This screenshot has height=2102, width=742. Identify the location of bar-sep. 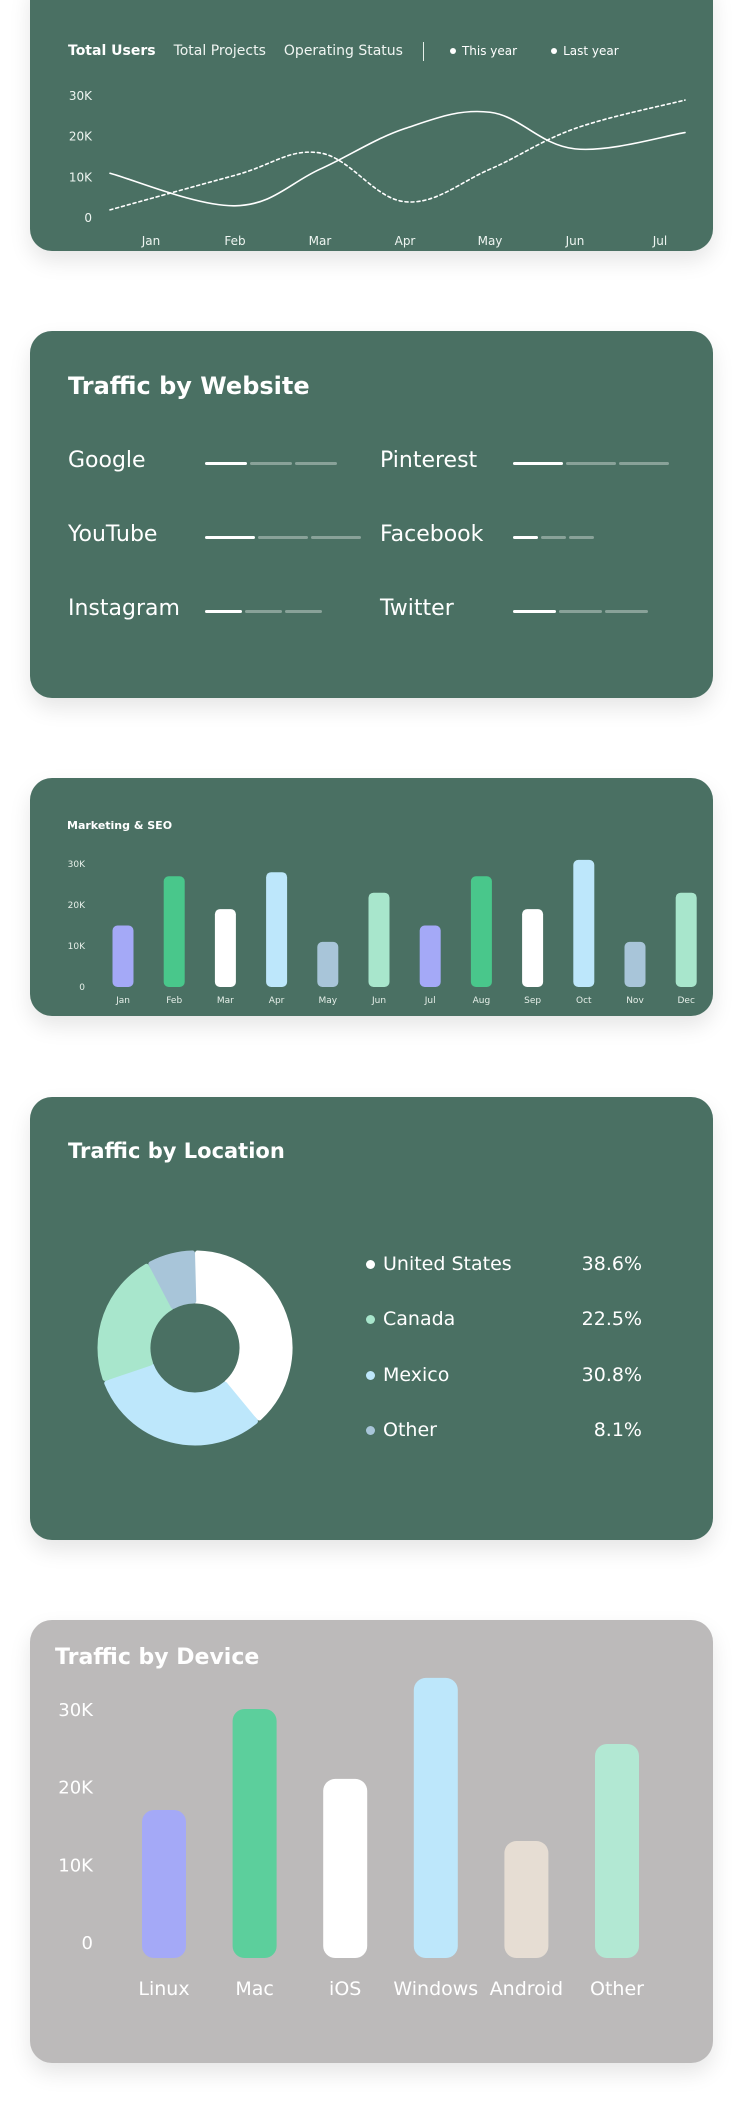
(533, 948).